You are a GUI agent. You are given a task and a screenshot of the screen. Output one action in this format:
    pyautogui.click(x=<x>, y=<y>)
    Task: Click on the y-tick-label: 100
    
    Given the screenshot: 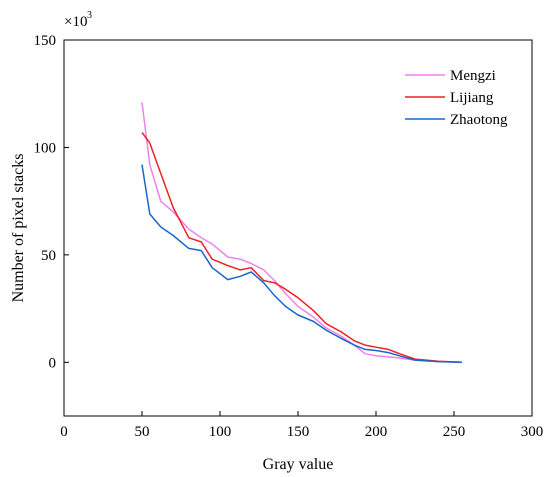 What is the action you would take?
    pyautogui.click(x=45, y=148)
    